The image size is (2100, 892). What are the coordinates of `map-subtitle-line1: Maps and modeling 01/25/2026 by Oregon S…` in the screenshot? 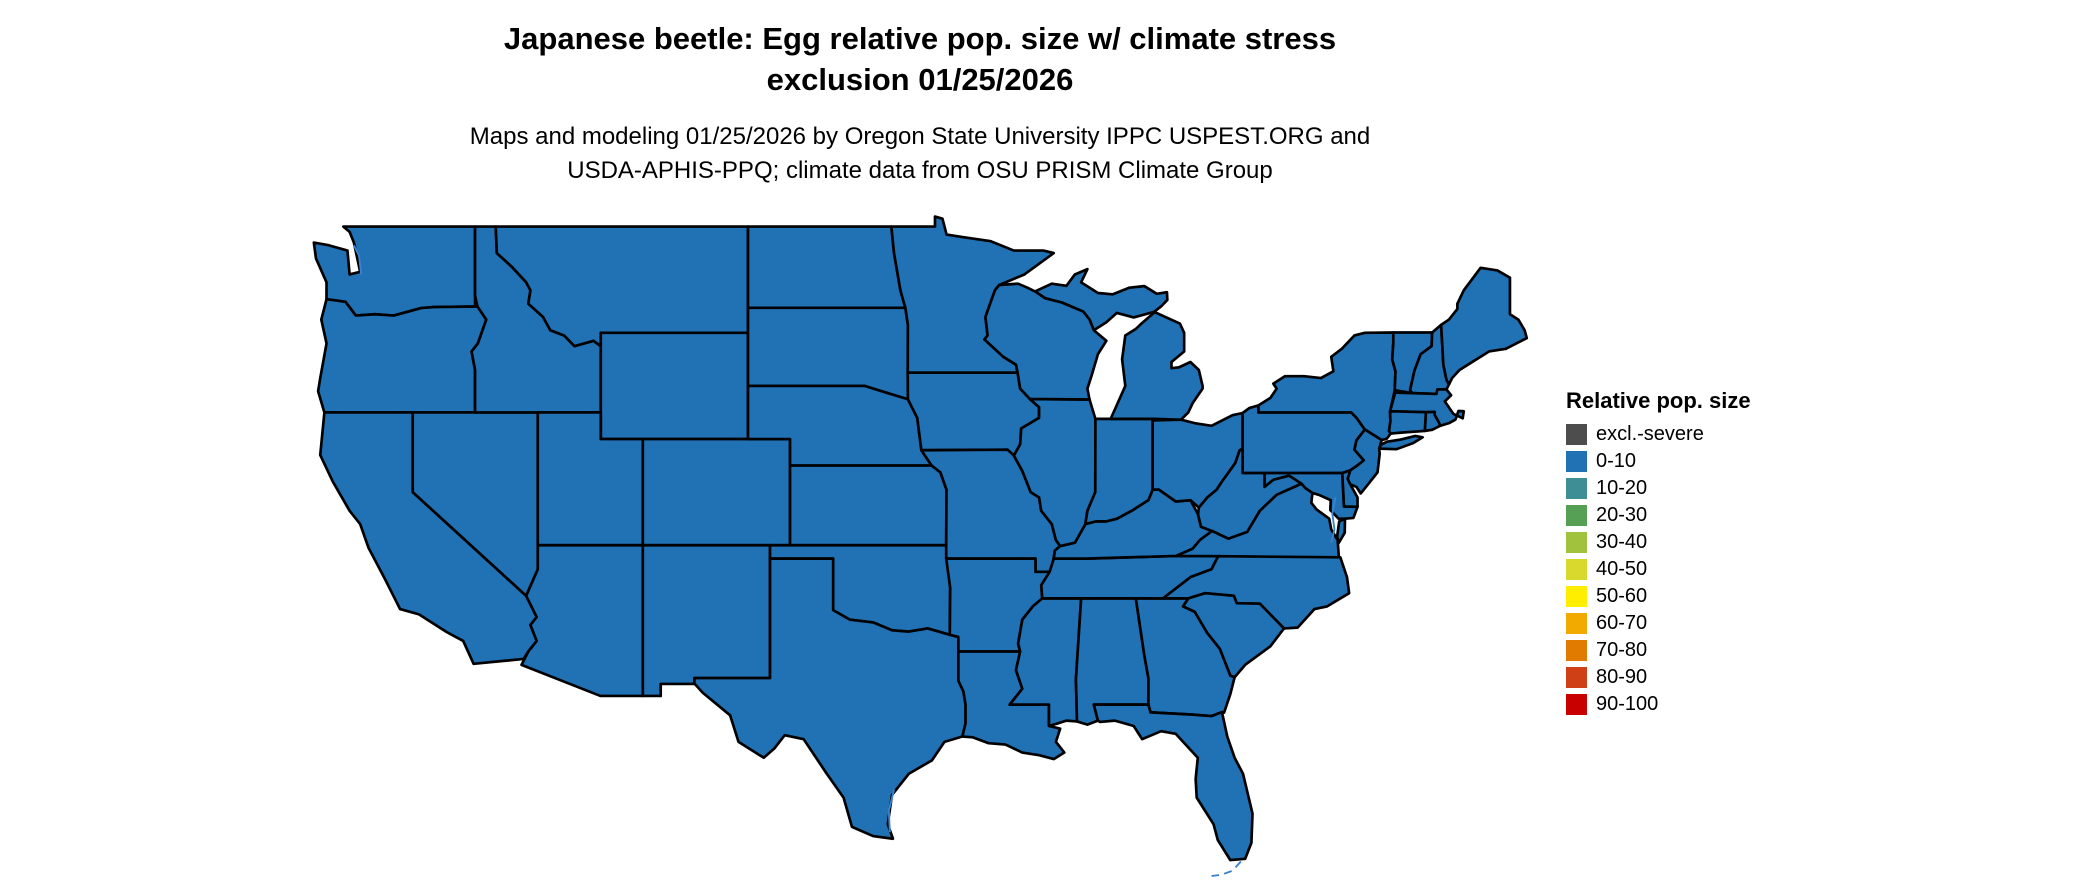 It's located at (920, 136).